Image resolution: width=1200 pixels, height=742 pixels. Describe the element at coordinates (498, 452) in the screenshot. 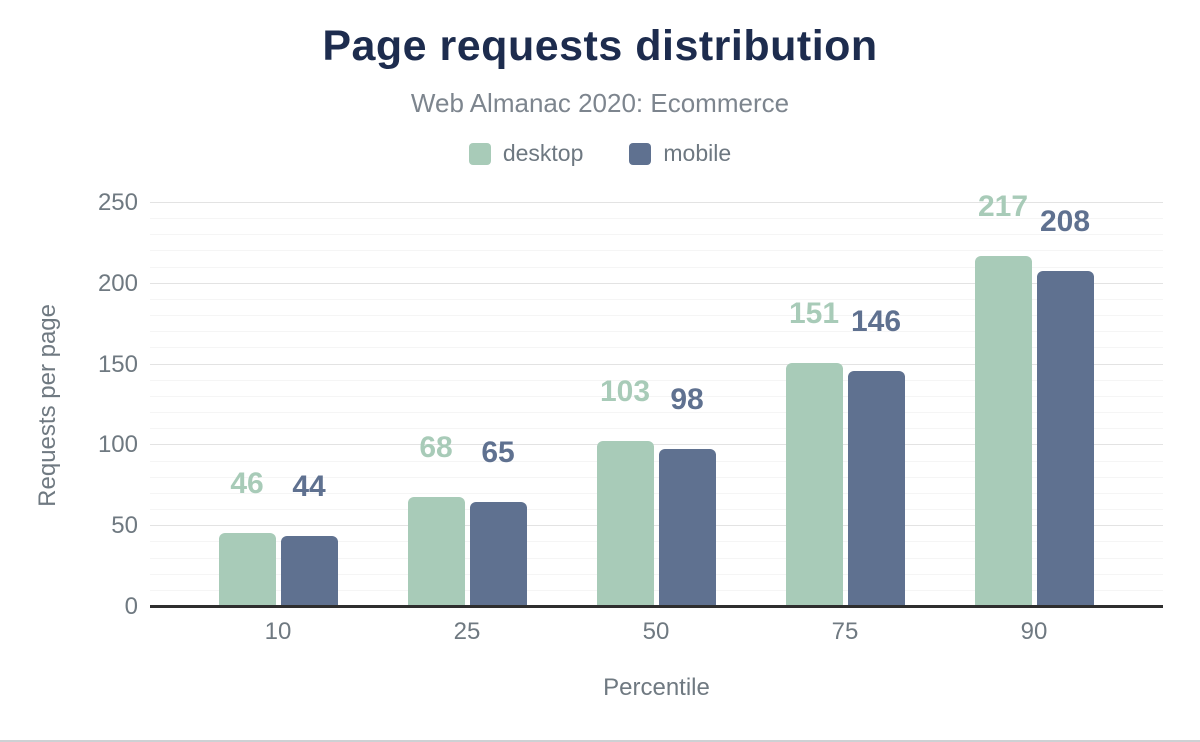

I see `value-label-mobile-p25: 65` at that location.